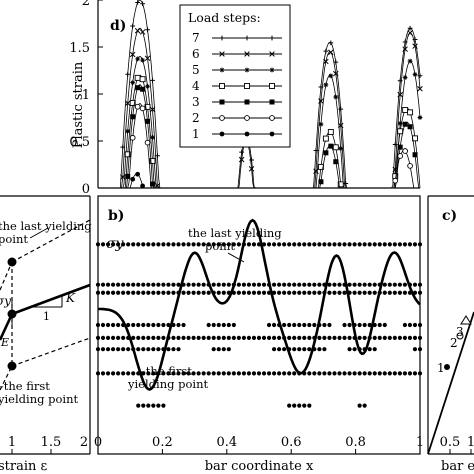  Describe the element at coordinates (220, 246) in the screenshot. I see `panel-b-annot-last-2: point` at that location.